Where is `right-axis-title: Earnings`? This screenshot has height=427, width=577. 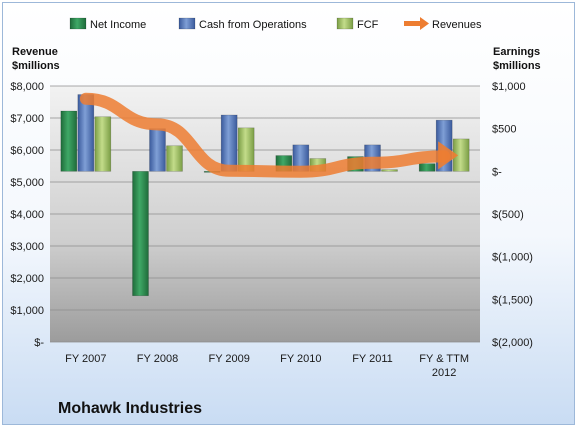 right-axis-title: Earnings is located at coordinates (516, 52).